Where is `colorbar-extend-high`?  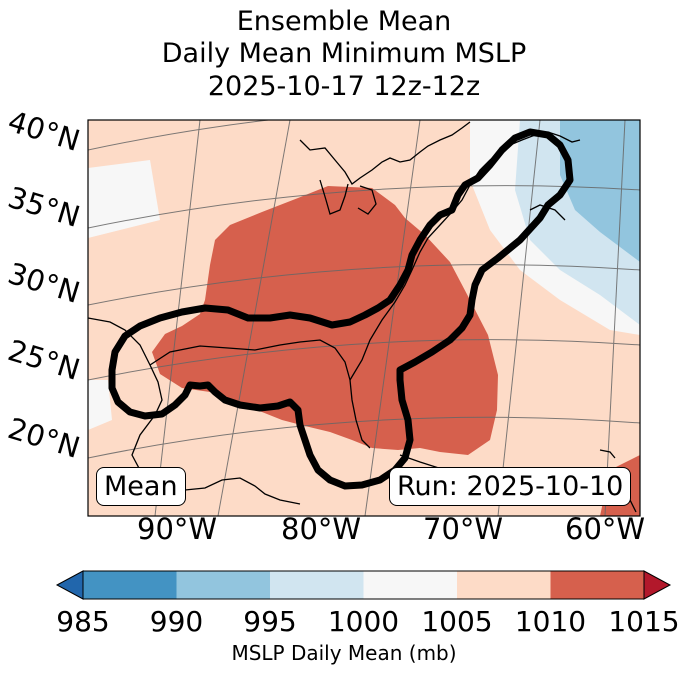 colorbar-extend-high is located at coordinates (657, 585).